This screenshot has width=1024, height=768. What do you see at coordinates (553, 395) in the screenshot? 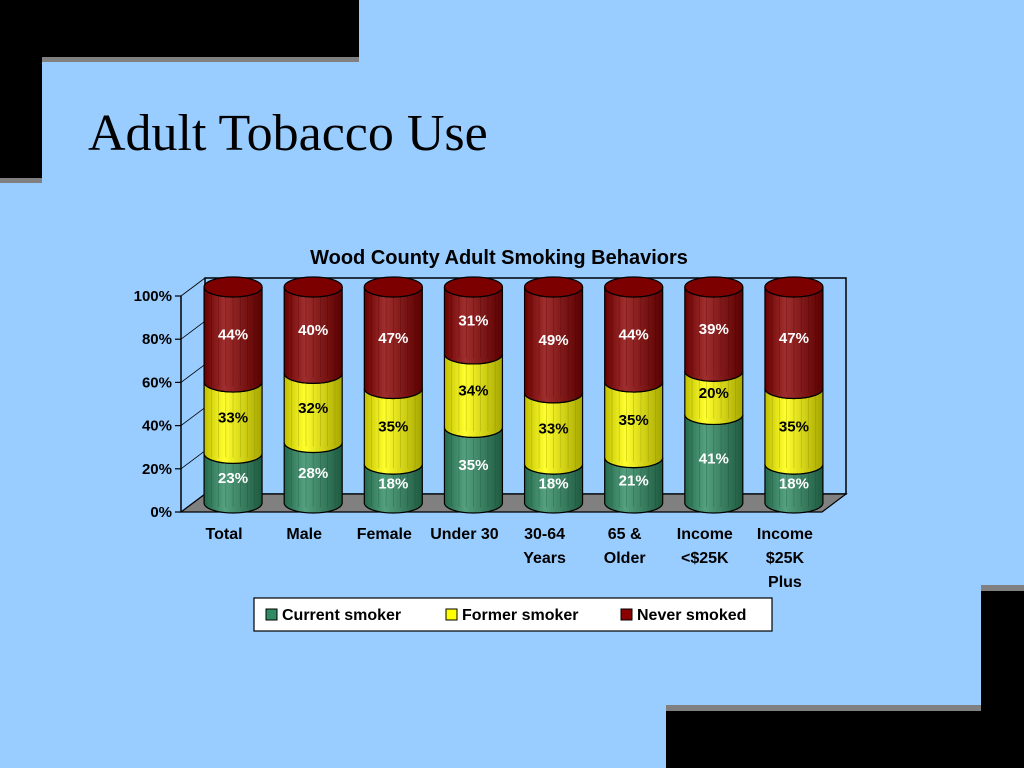
I see `bar-group: 18% 33% 49%` at bounding box center [553, 395].